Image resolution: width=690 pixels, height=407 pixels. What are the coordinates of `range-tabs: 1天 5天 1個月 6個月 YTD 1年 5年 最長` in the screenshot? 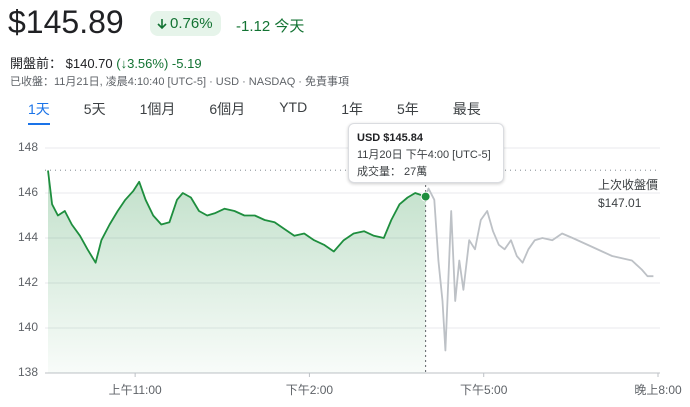 It's located at (271, 112).